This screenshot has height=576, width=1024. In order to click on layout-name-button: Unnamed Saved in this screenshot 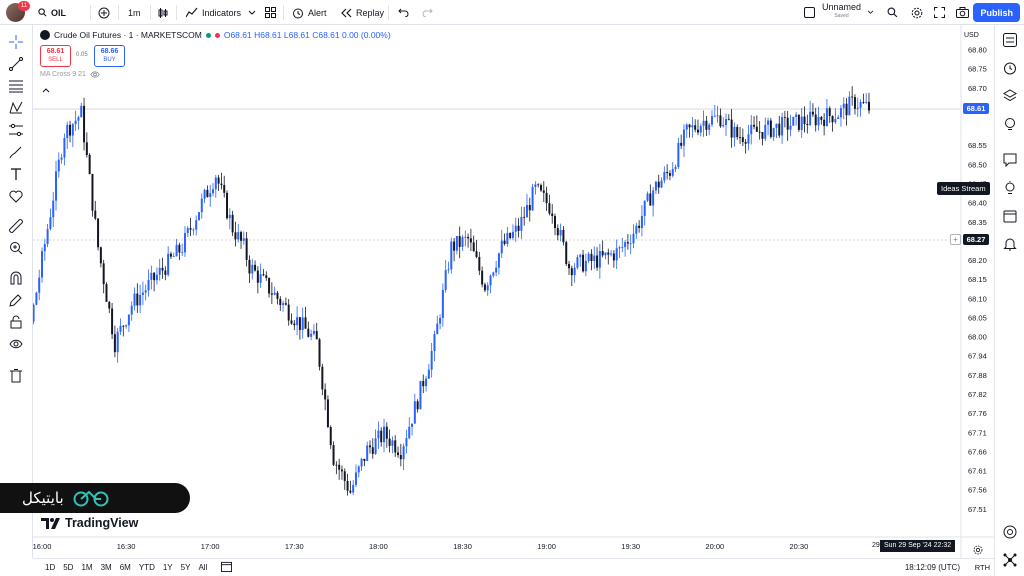, I will do `click(841, 12)`.